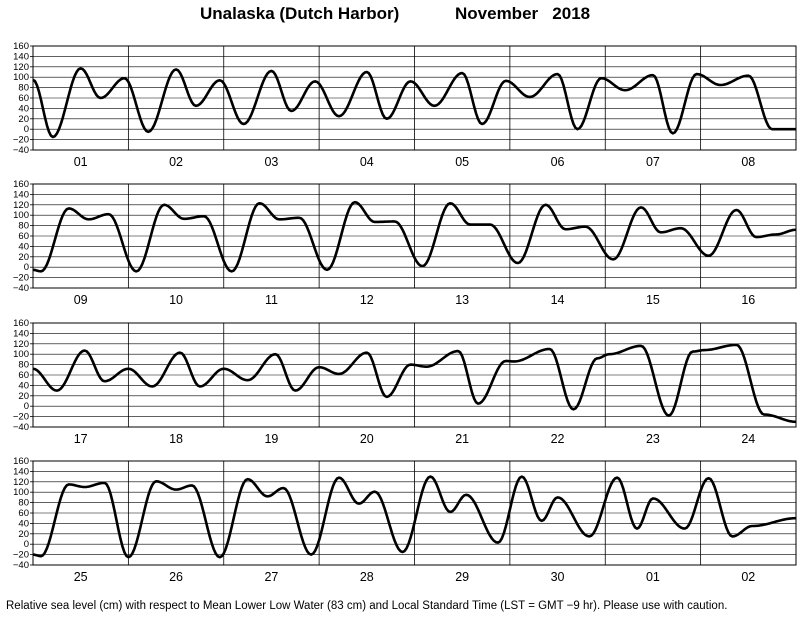 Image resolution: width=800 pixels, height=618 pixels. Describe the element at coordinates (558, 300) in the screenshot. I see `day-label: 14` at that location.